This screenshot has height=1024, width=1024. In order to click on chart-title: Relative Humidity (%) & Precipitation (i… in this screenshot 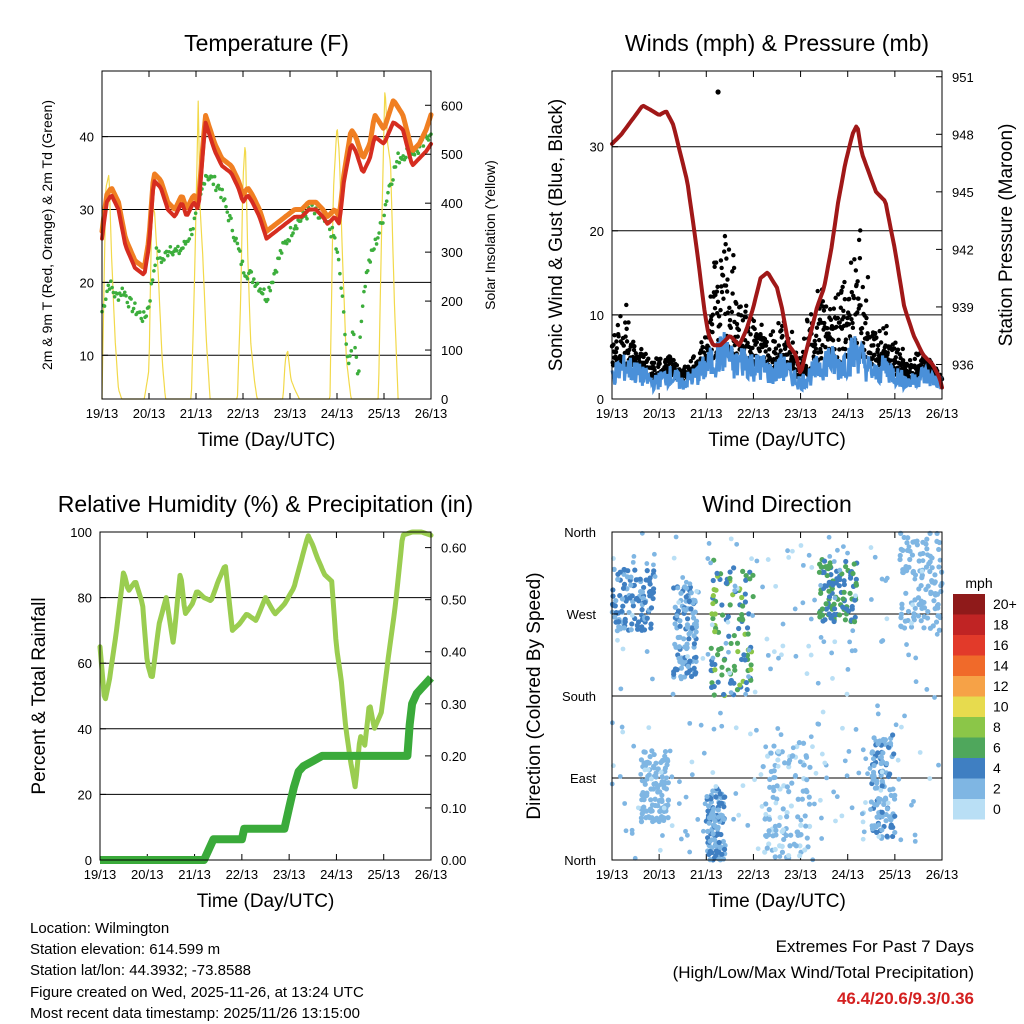, I will do `click(265, 504)`.